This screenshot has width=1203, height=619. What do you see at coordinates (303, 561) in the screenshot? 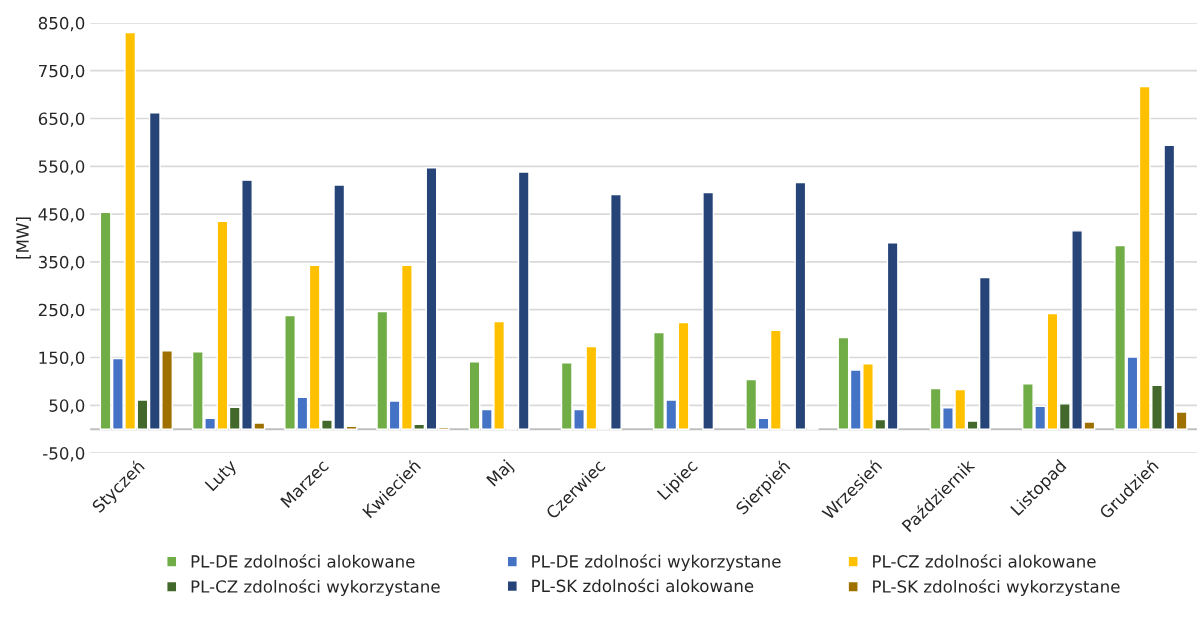
I see `legend-label: PL-DE zdolności alokowane` at bounding box center [303, 561].